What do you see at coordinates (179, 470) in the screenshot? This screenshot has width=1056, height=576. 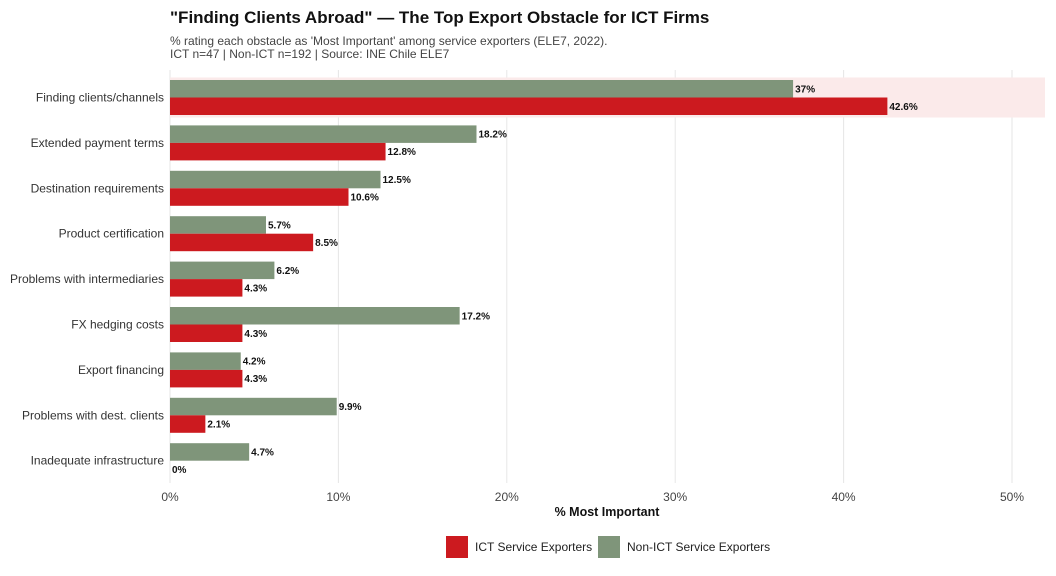 I see `data-label-ict: 0%` at bounding box center [179, 470].